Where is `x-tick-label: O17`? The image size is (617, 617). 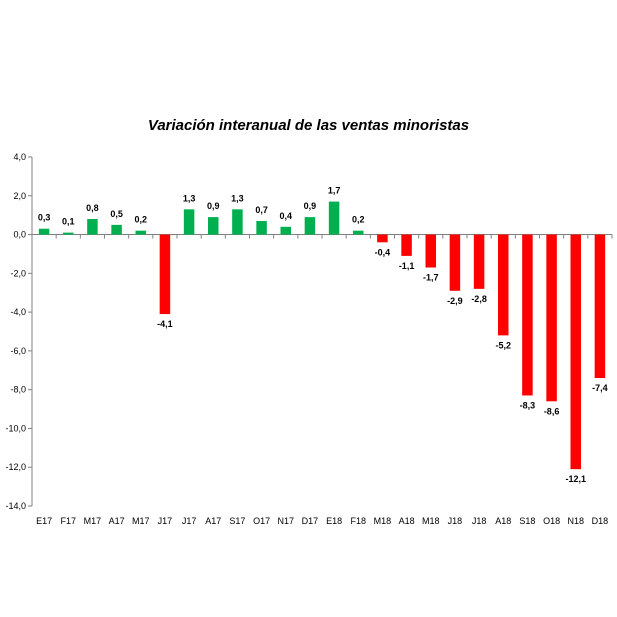
x-tick-label: O17 is located at coordinates (261, 521).